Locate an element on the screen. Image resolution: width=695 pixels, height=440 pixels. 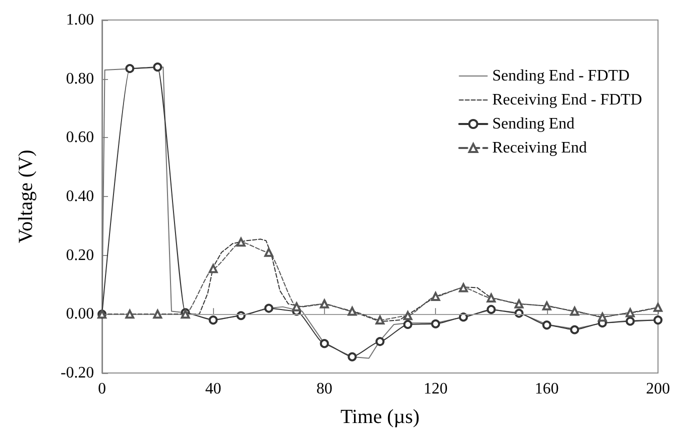
legend-label: Receiving End is located at coordinates (539, 148).